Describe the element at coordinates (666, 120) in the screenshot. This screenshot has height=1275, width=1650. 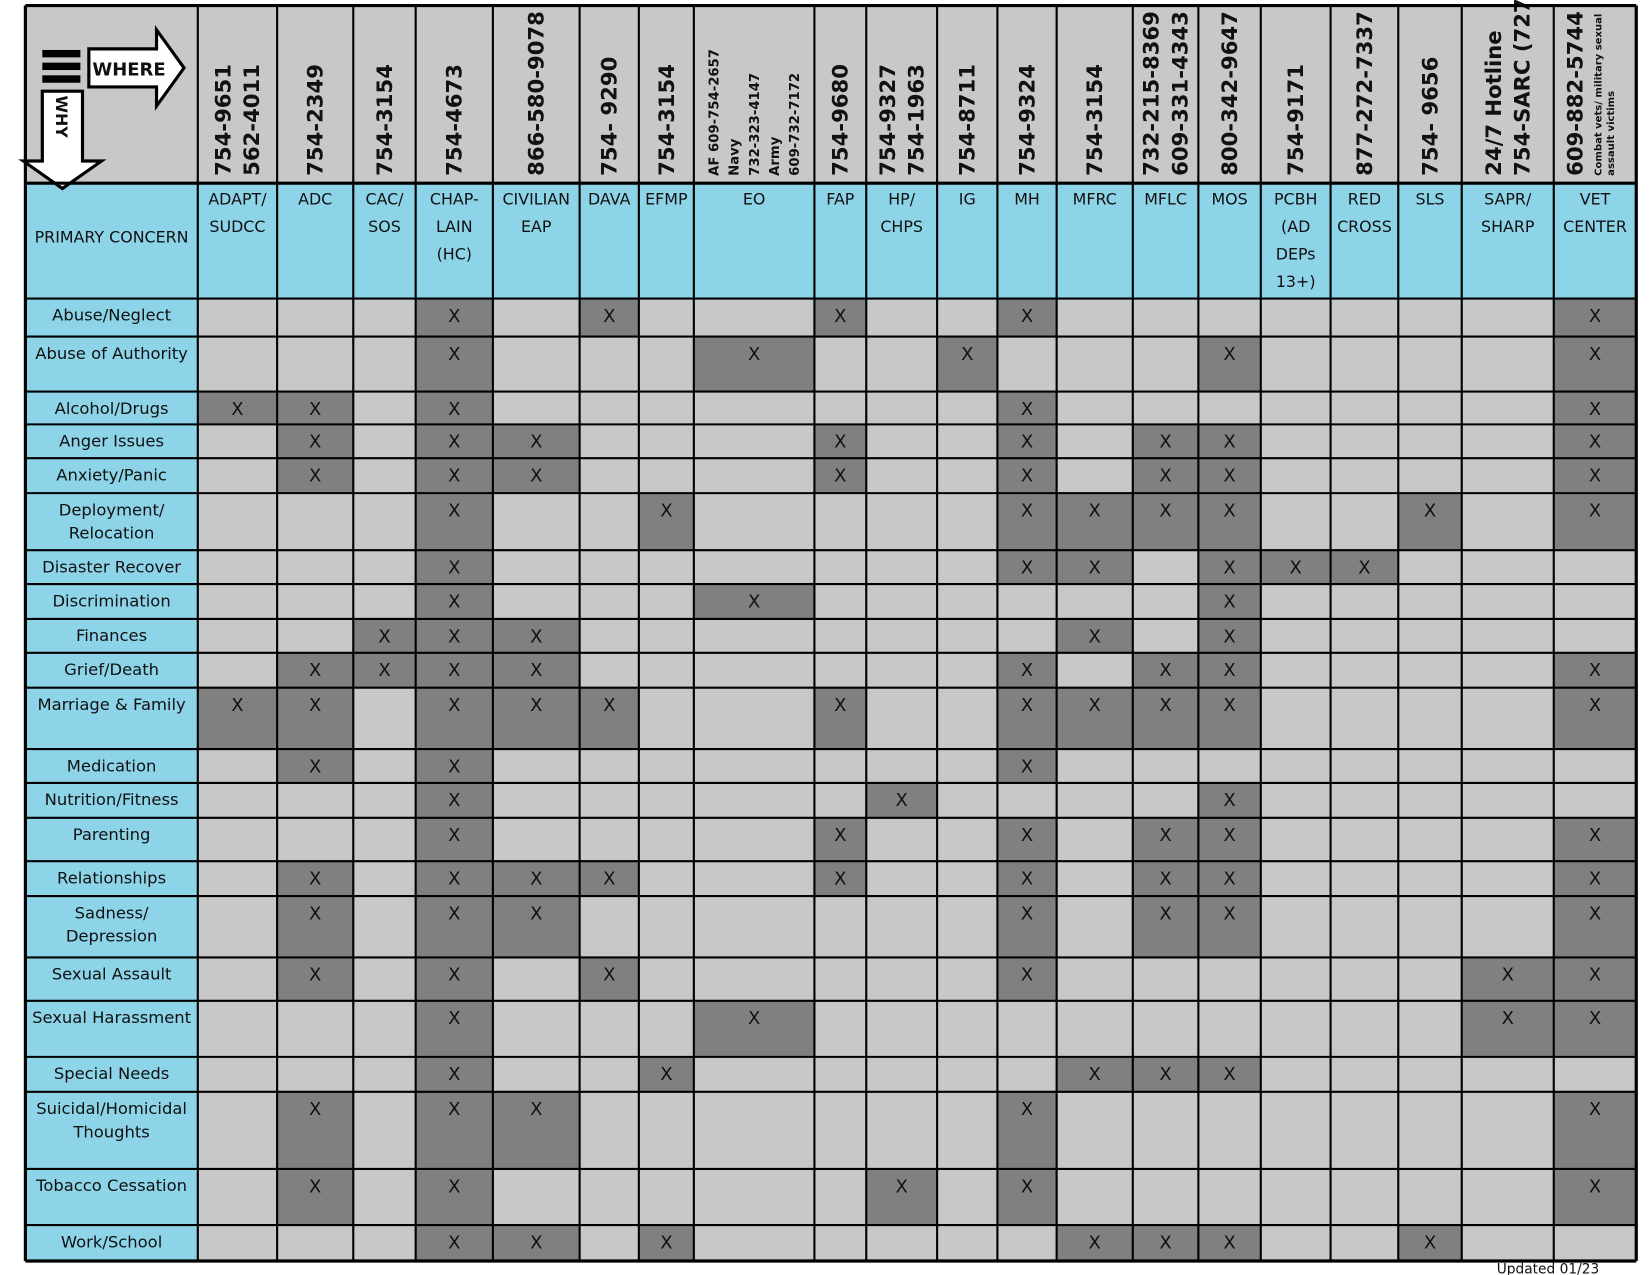
I see `phone-number: 754-3154` at that location.